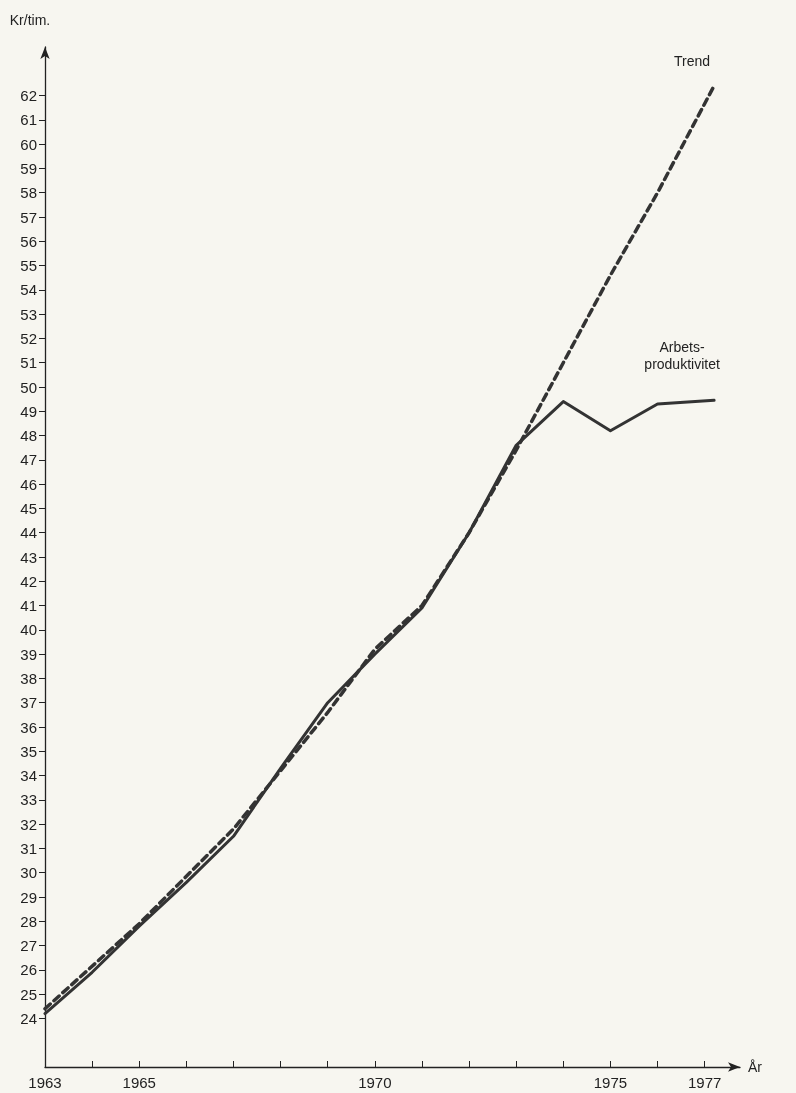  What do you see at coordinates (28, 897) in the screenshot?
I see `y-tick-label: 29` at bounding box center [28, 897].